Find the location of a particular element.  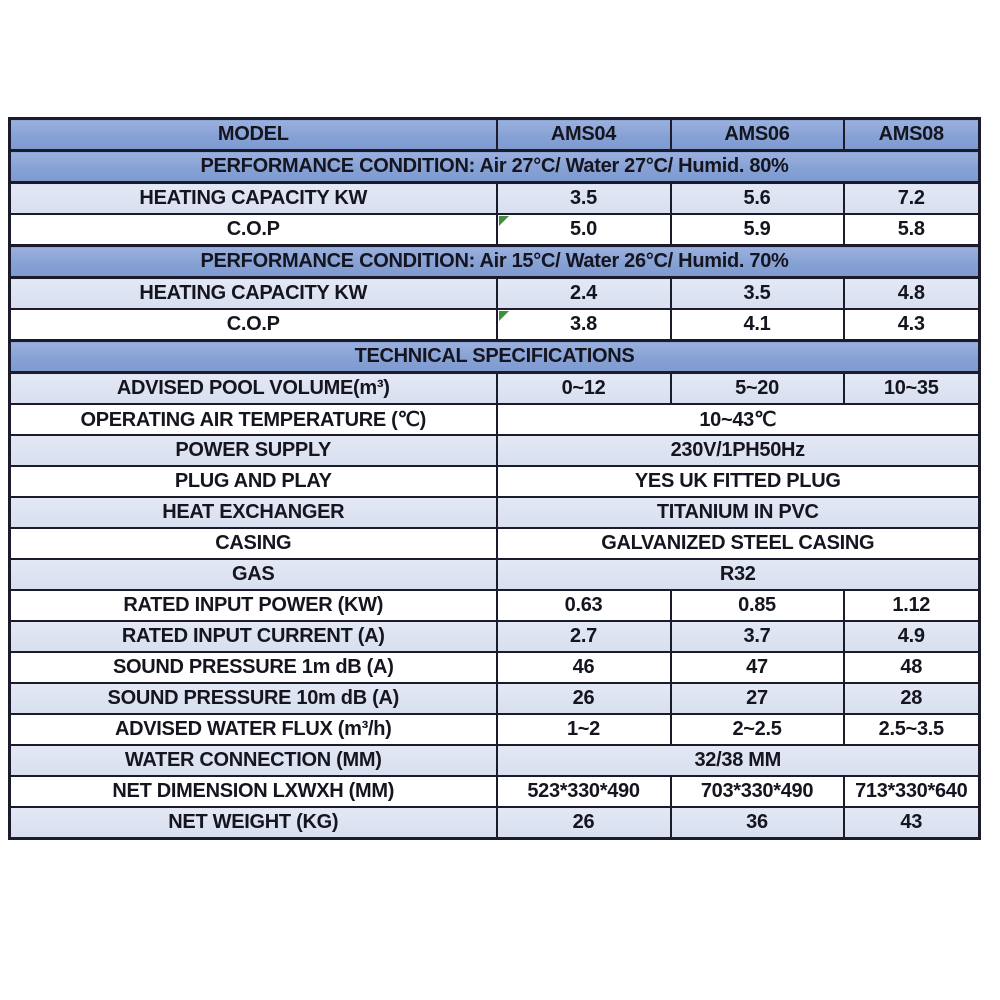

cell-value: 0~12 is located at coordinates (583, 388).